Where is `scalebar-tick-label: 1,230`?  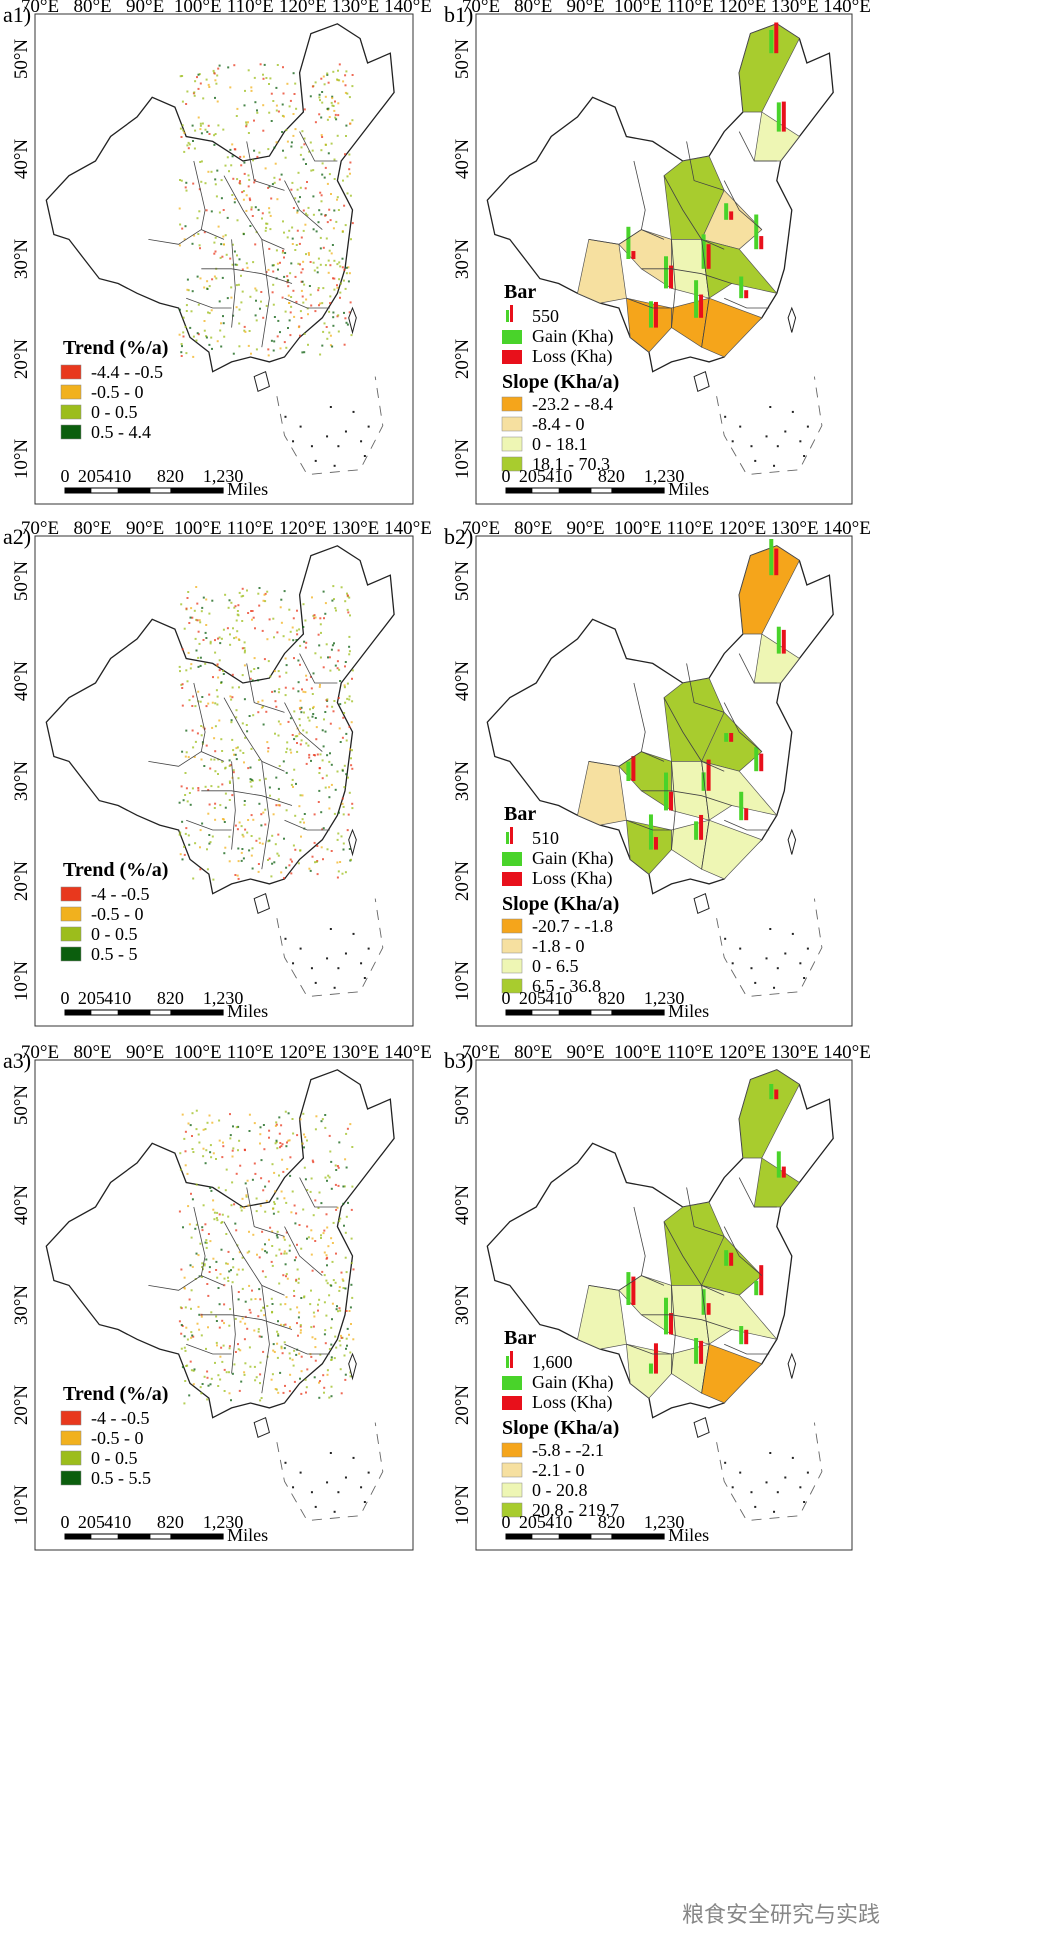
scalebar-tick-label: 1,230 is located at coordinates (223, 476).